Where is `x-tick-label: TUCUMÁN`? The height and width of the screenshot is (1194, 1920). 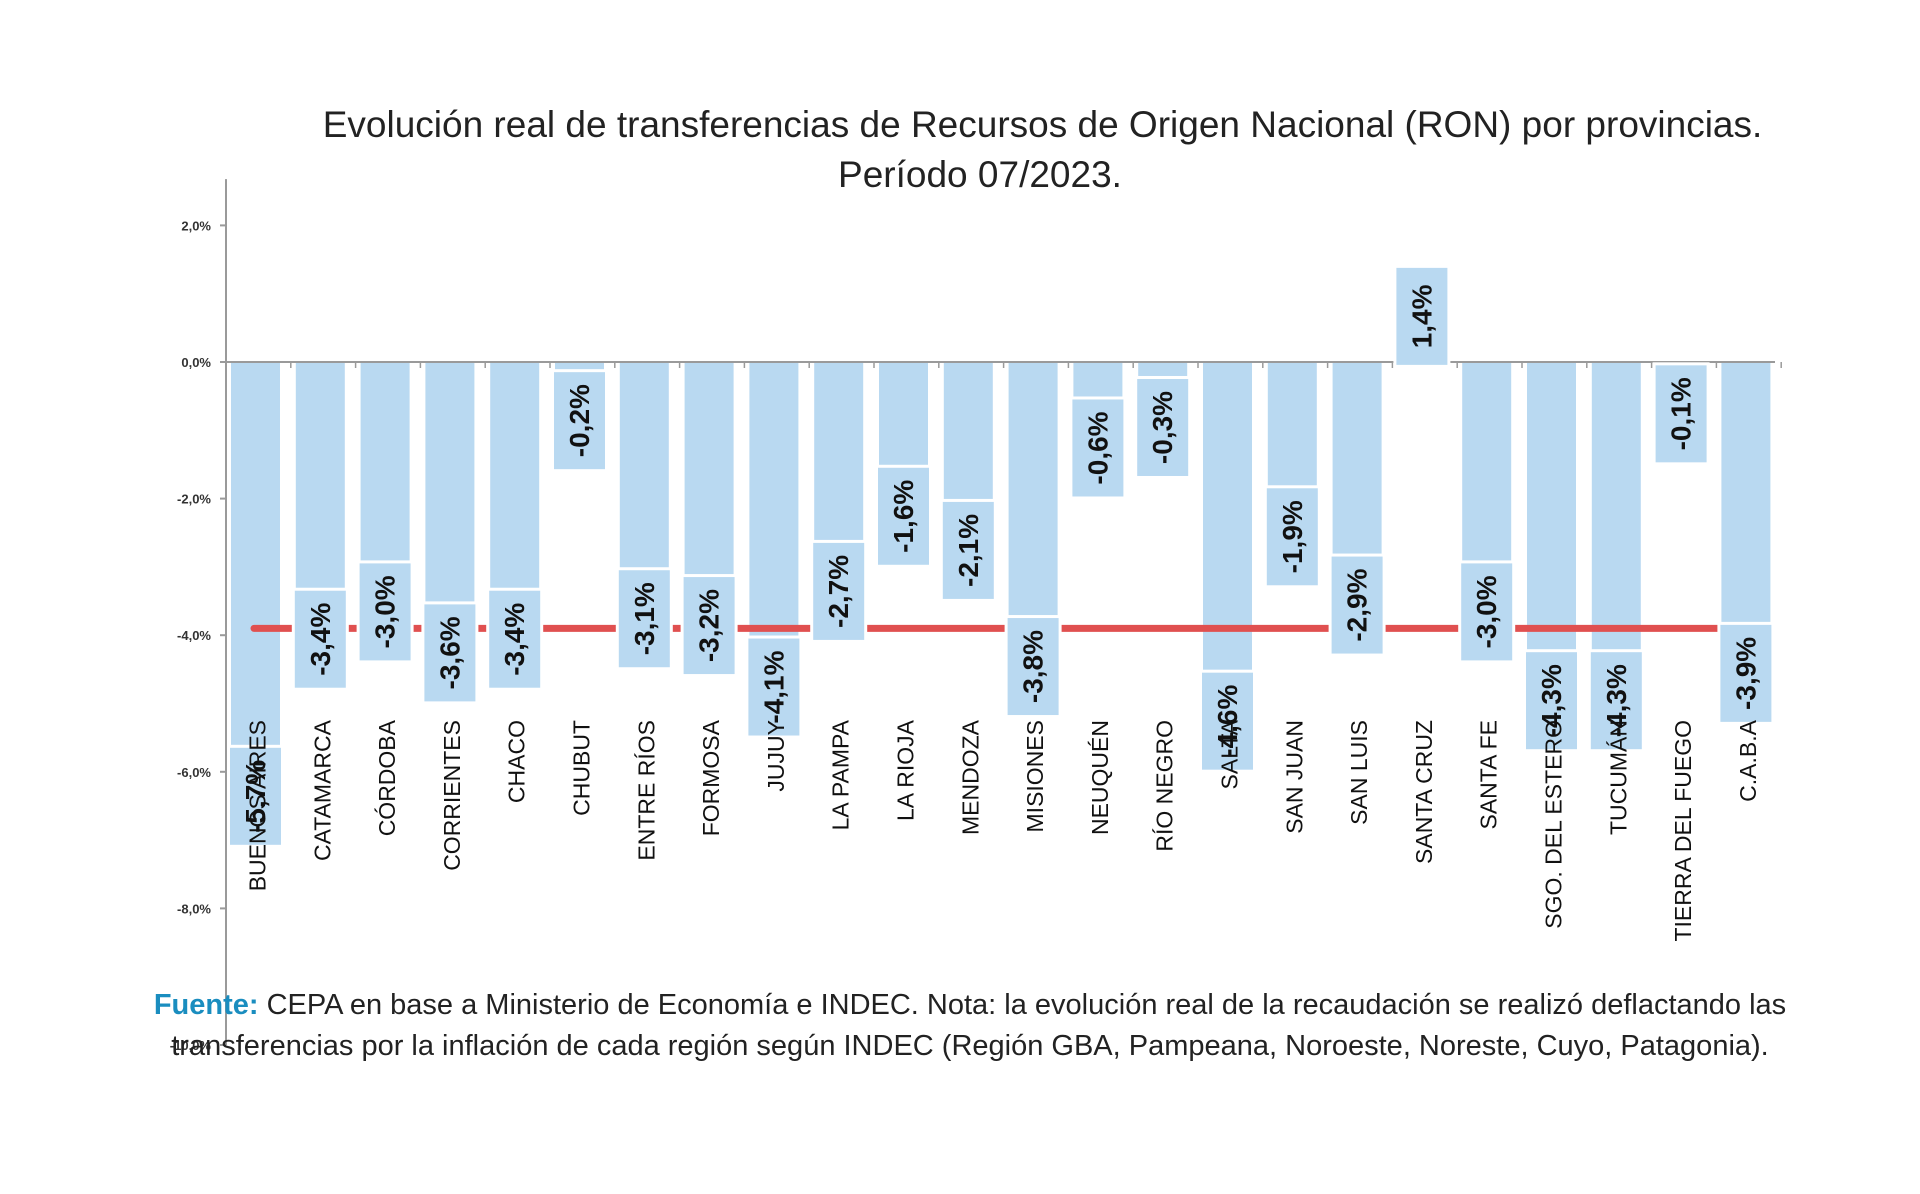
x-tick-label: TUCUMÁN is located at coordinates (1618, 777).